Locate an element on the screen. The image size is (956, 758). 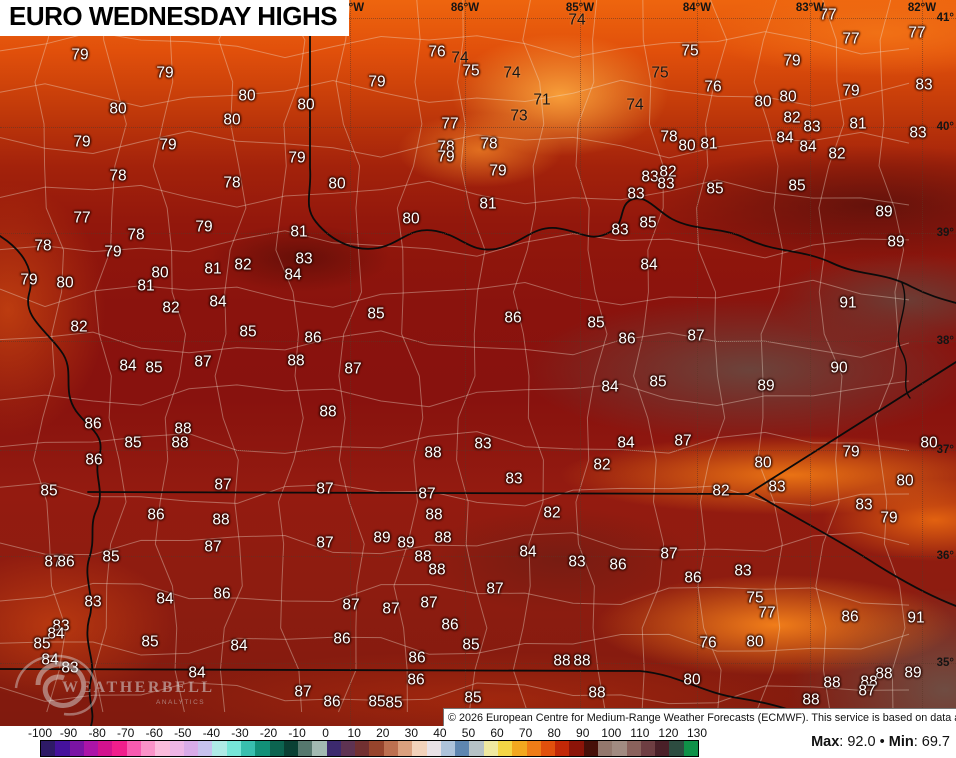
colorbar-tick: 30 is located at coordinates (411, 733).